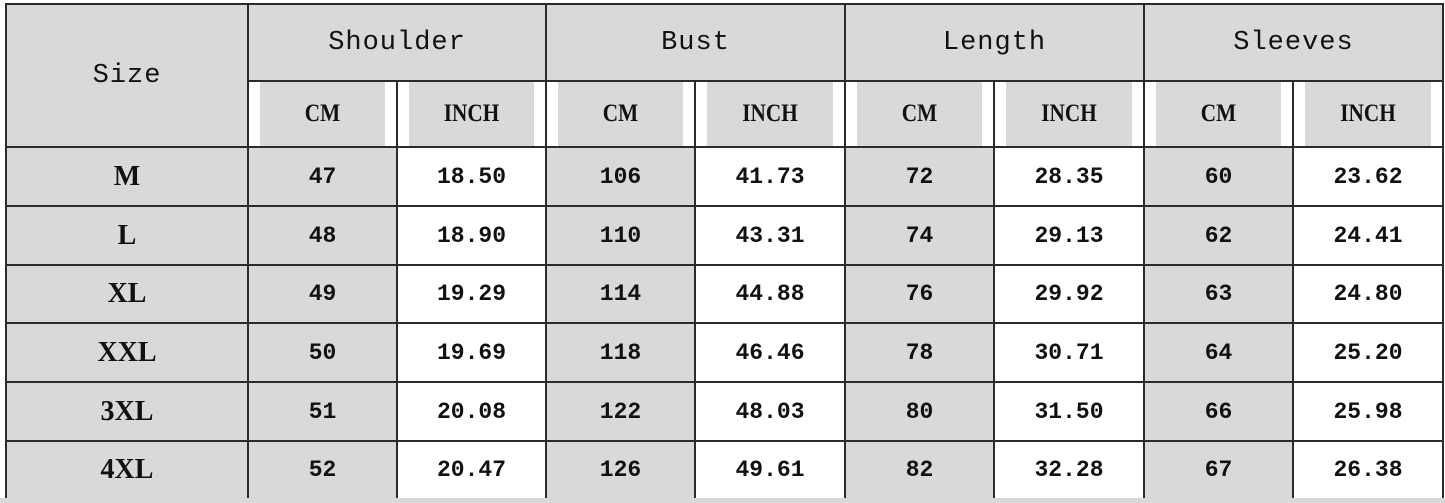 The width and height of the screenshot is (1445, 503). Describe the element at coordinates (620, 470) in the screenshot. I see `cm-value-cell: 126` at that location.